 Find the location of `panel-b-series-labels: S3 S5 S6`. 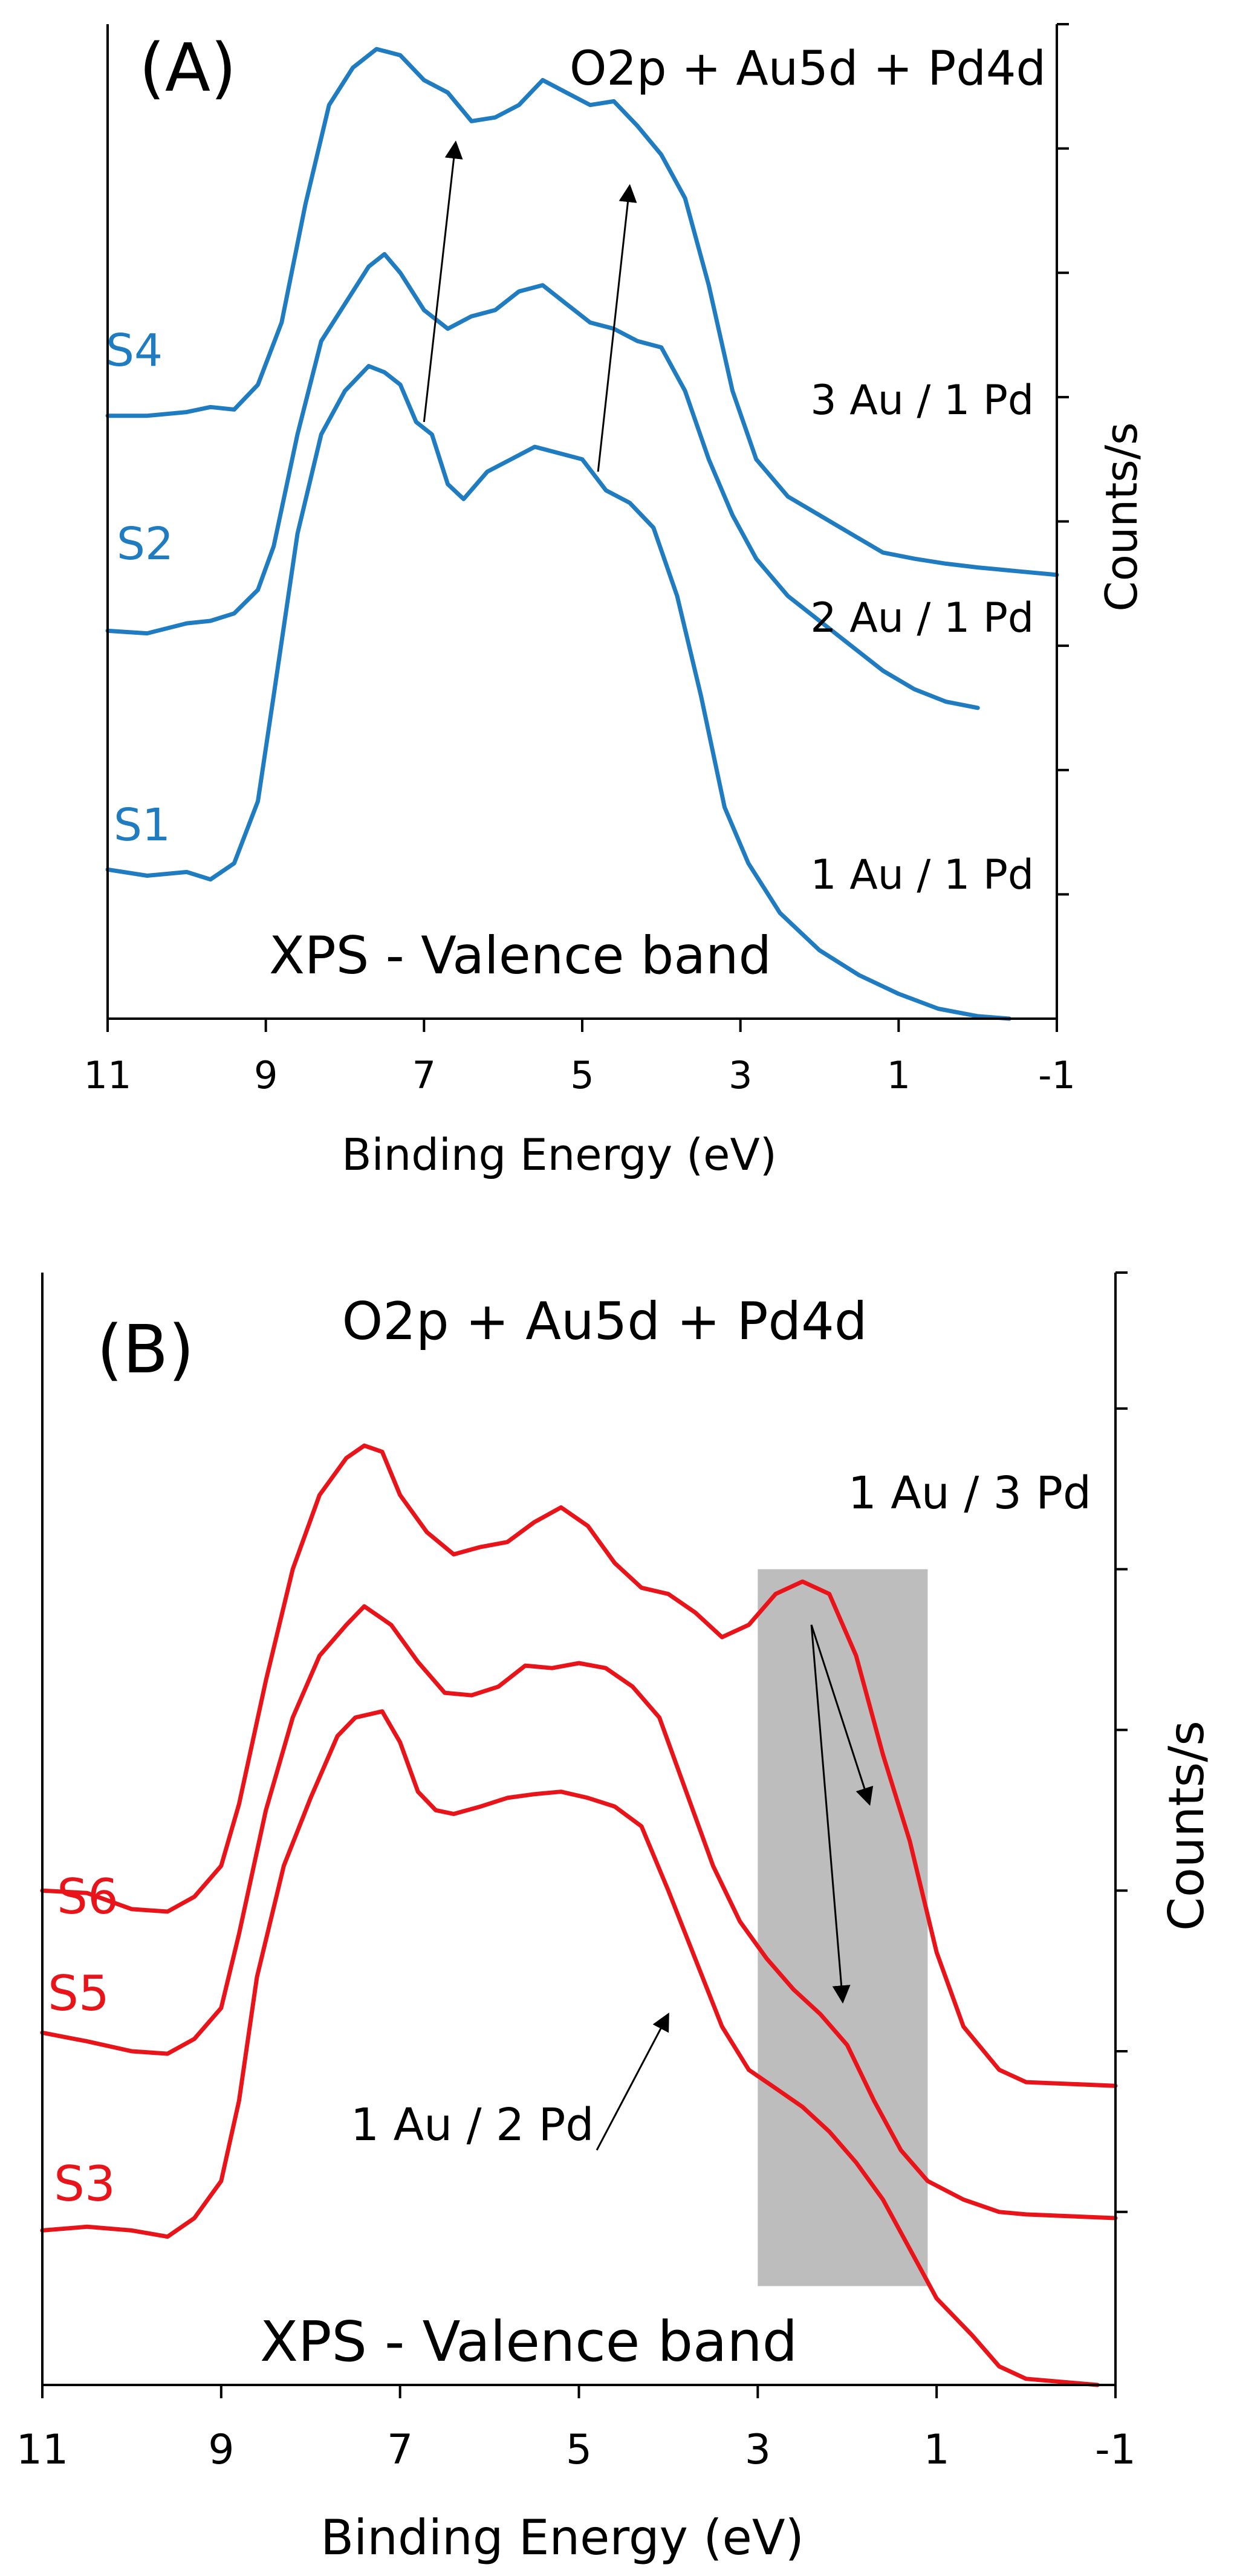

panel-b-series-labels: S3 S5 S6 is located at coordinates (83, 2041).